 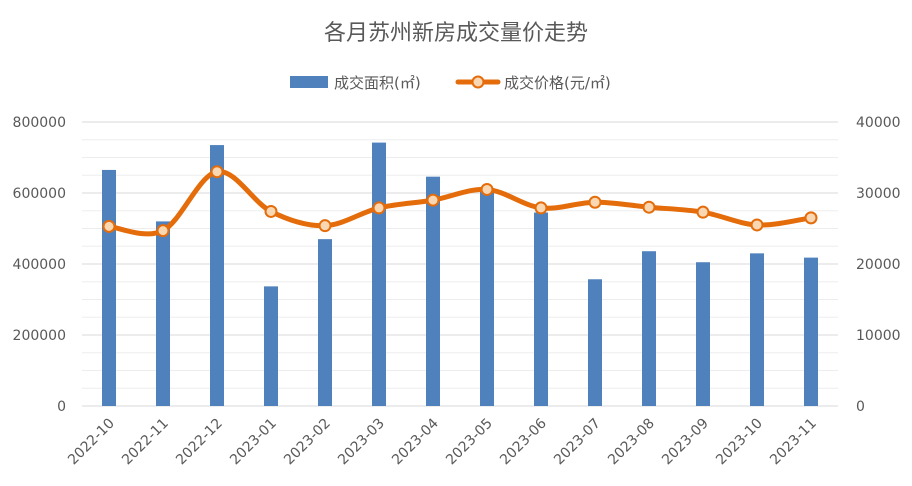 I want to click on x-tick-label: 2022-10, so click(x=91, y=442).